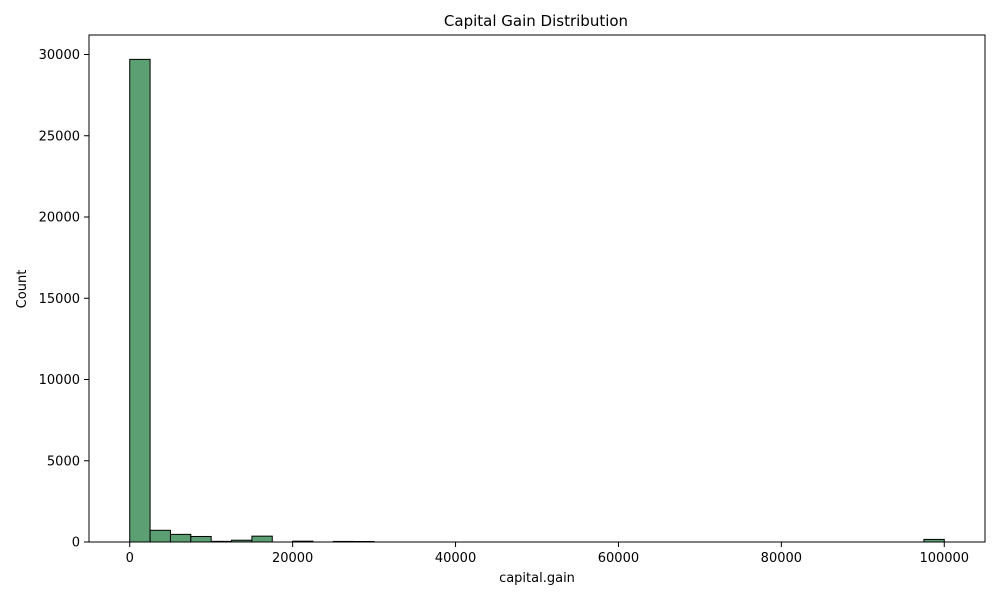  I want to click on y-tick-label: 20000, so click(59, 218).